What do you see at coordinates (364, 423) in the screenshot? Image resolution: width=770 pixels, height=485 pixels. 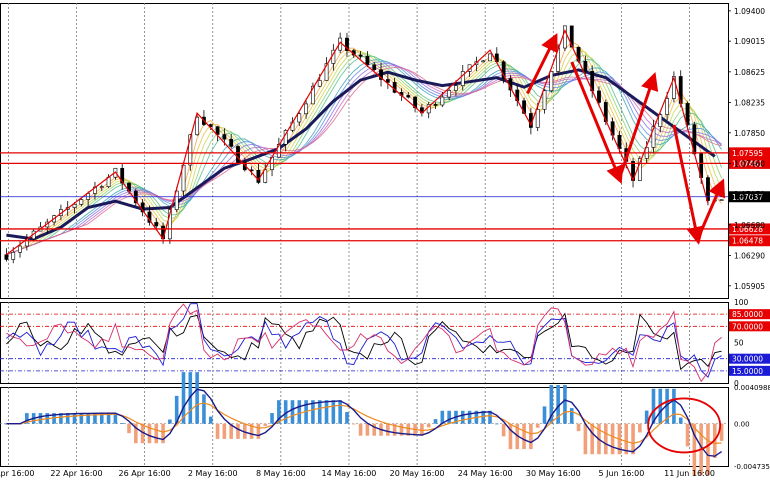 I see `macd-signal-line` at bounding box center [364, 423].